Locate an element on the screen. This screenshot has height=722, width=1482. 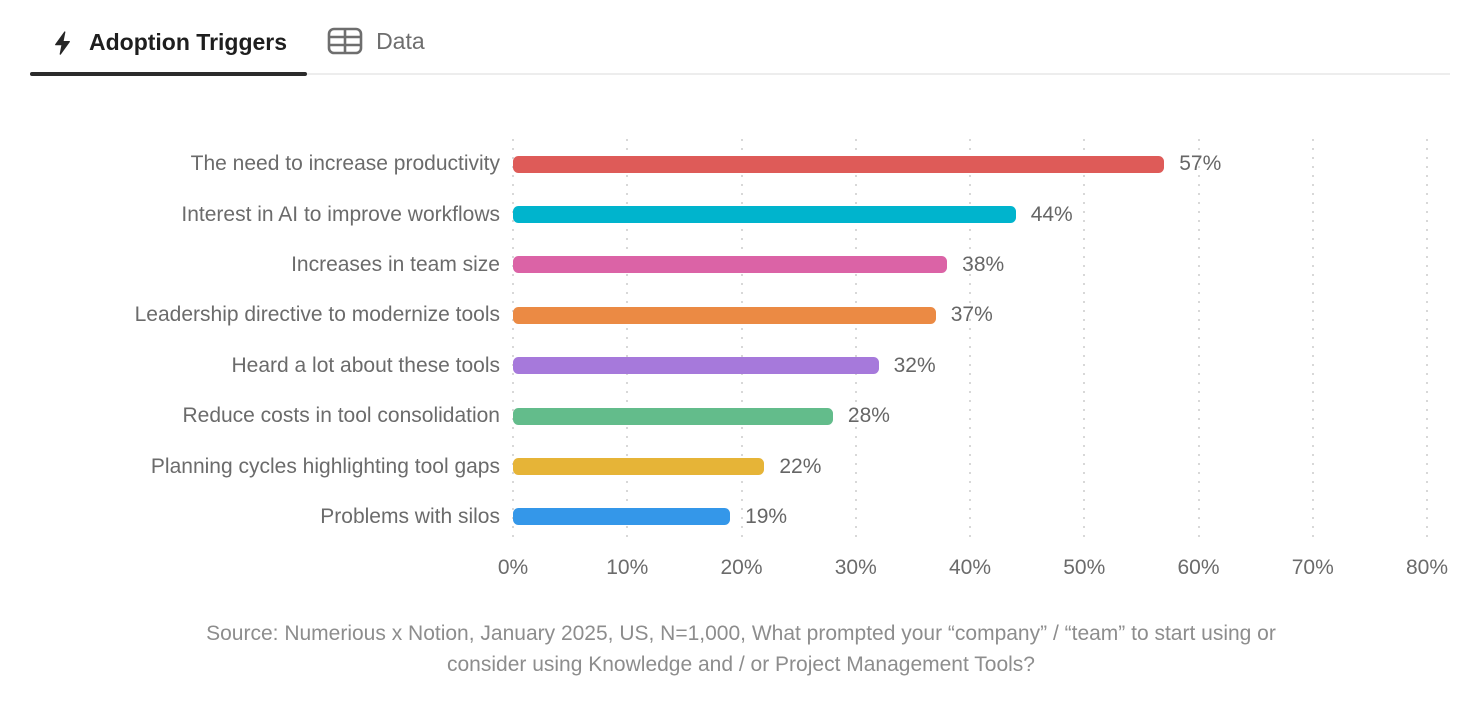
bar-row: Increases in team size 38% is located at coordinates (741, 265).